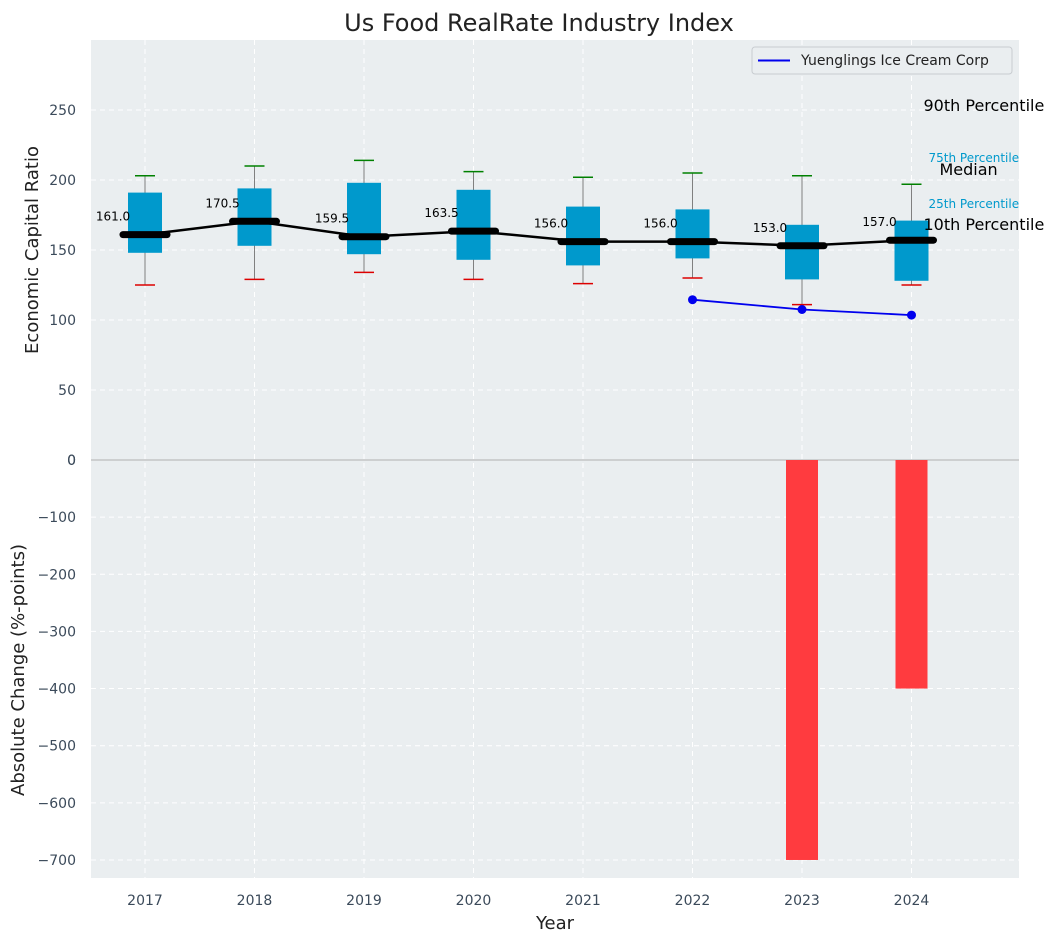 The width and height of the screenshot is (1057, 942). What do you see at coordinates (984, 224) in the screenshot?
I see `annotation-10th: 10th Percentile` at bounding box center [984, 224].